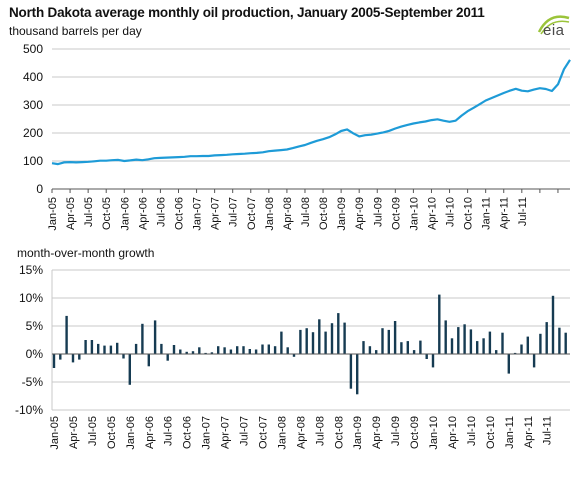 The height and width of the screenshot is (477, 581). Describe the element at coordinates (453, 432) in the screenshot. I see `bottom-x-tick-label: Apr-10` at that location.